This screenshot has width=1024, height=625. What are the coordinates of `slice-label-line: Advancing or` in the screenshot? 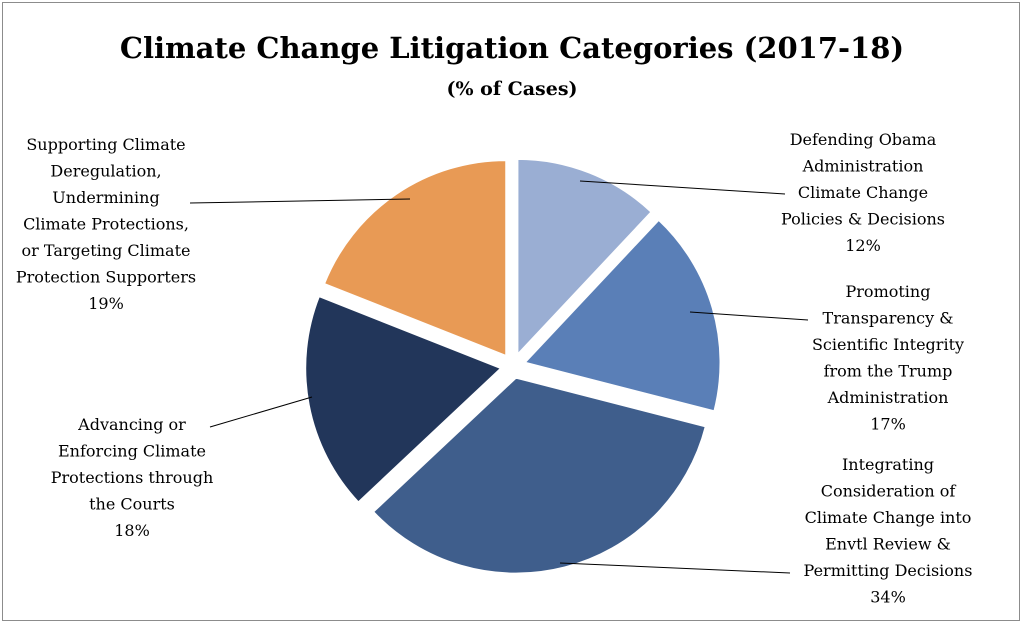 It's located at (131, 424).